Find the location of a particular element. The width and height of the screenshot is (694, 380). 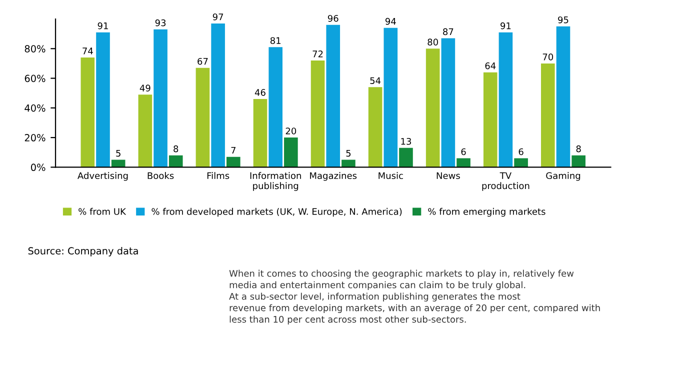

data-label: 64 is located at coordinates (490, 66).